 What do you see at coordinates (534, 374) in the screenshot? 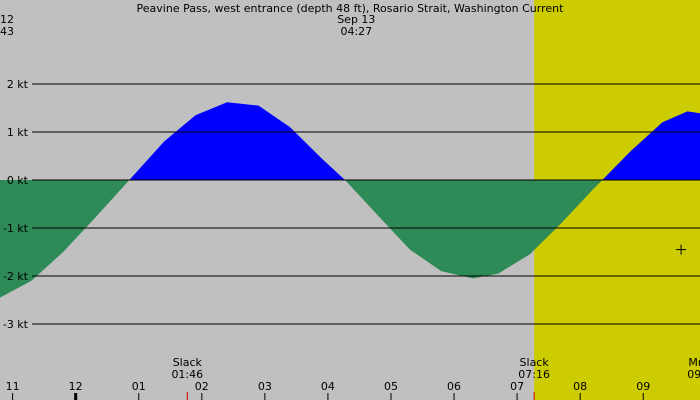
I see `event-time: 07:16` at bounding box center [534, 374].